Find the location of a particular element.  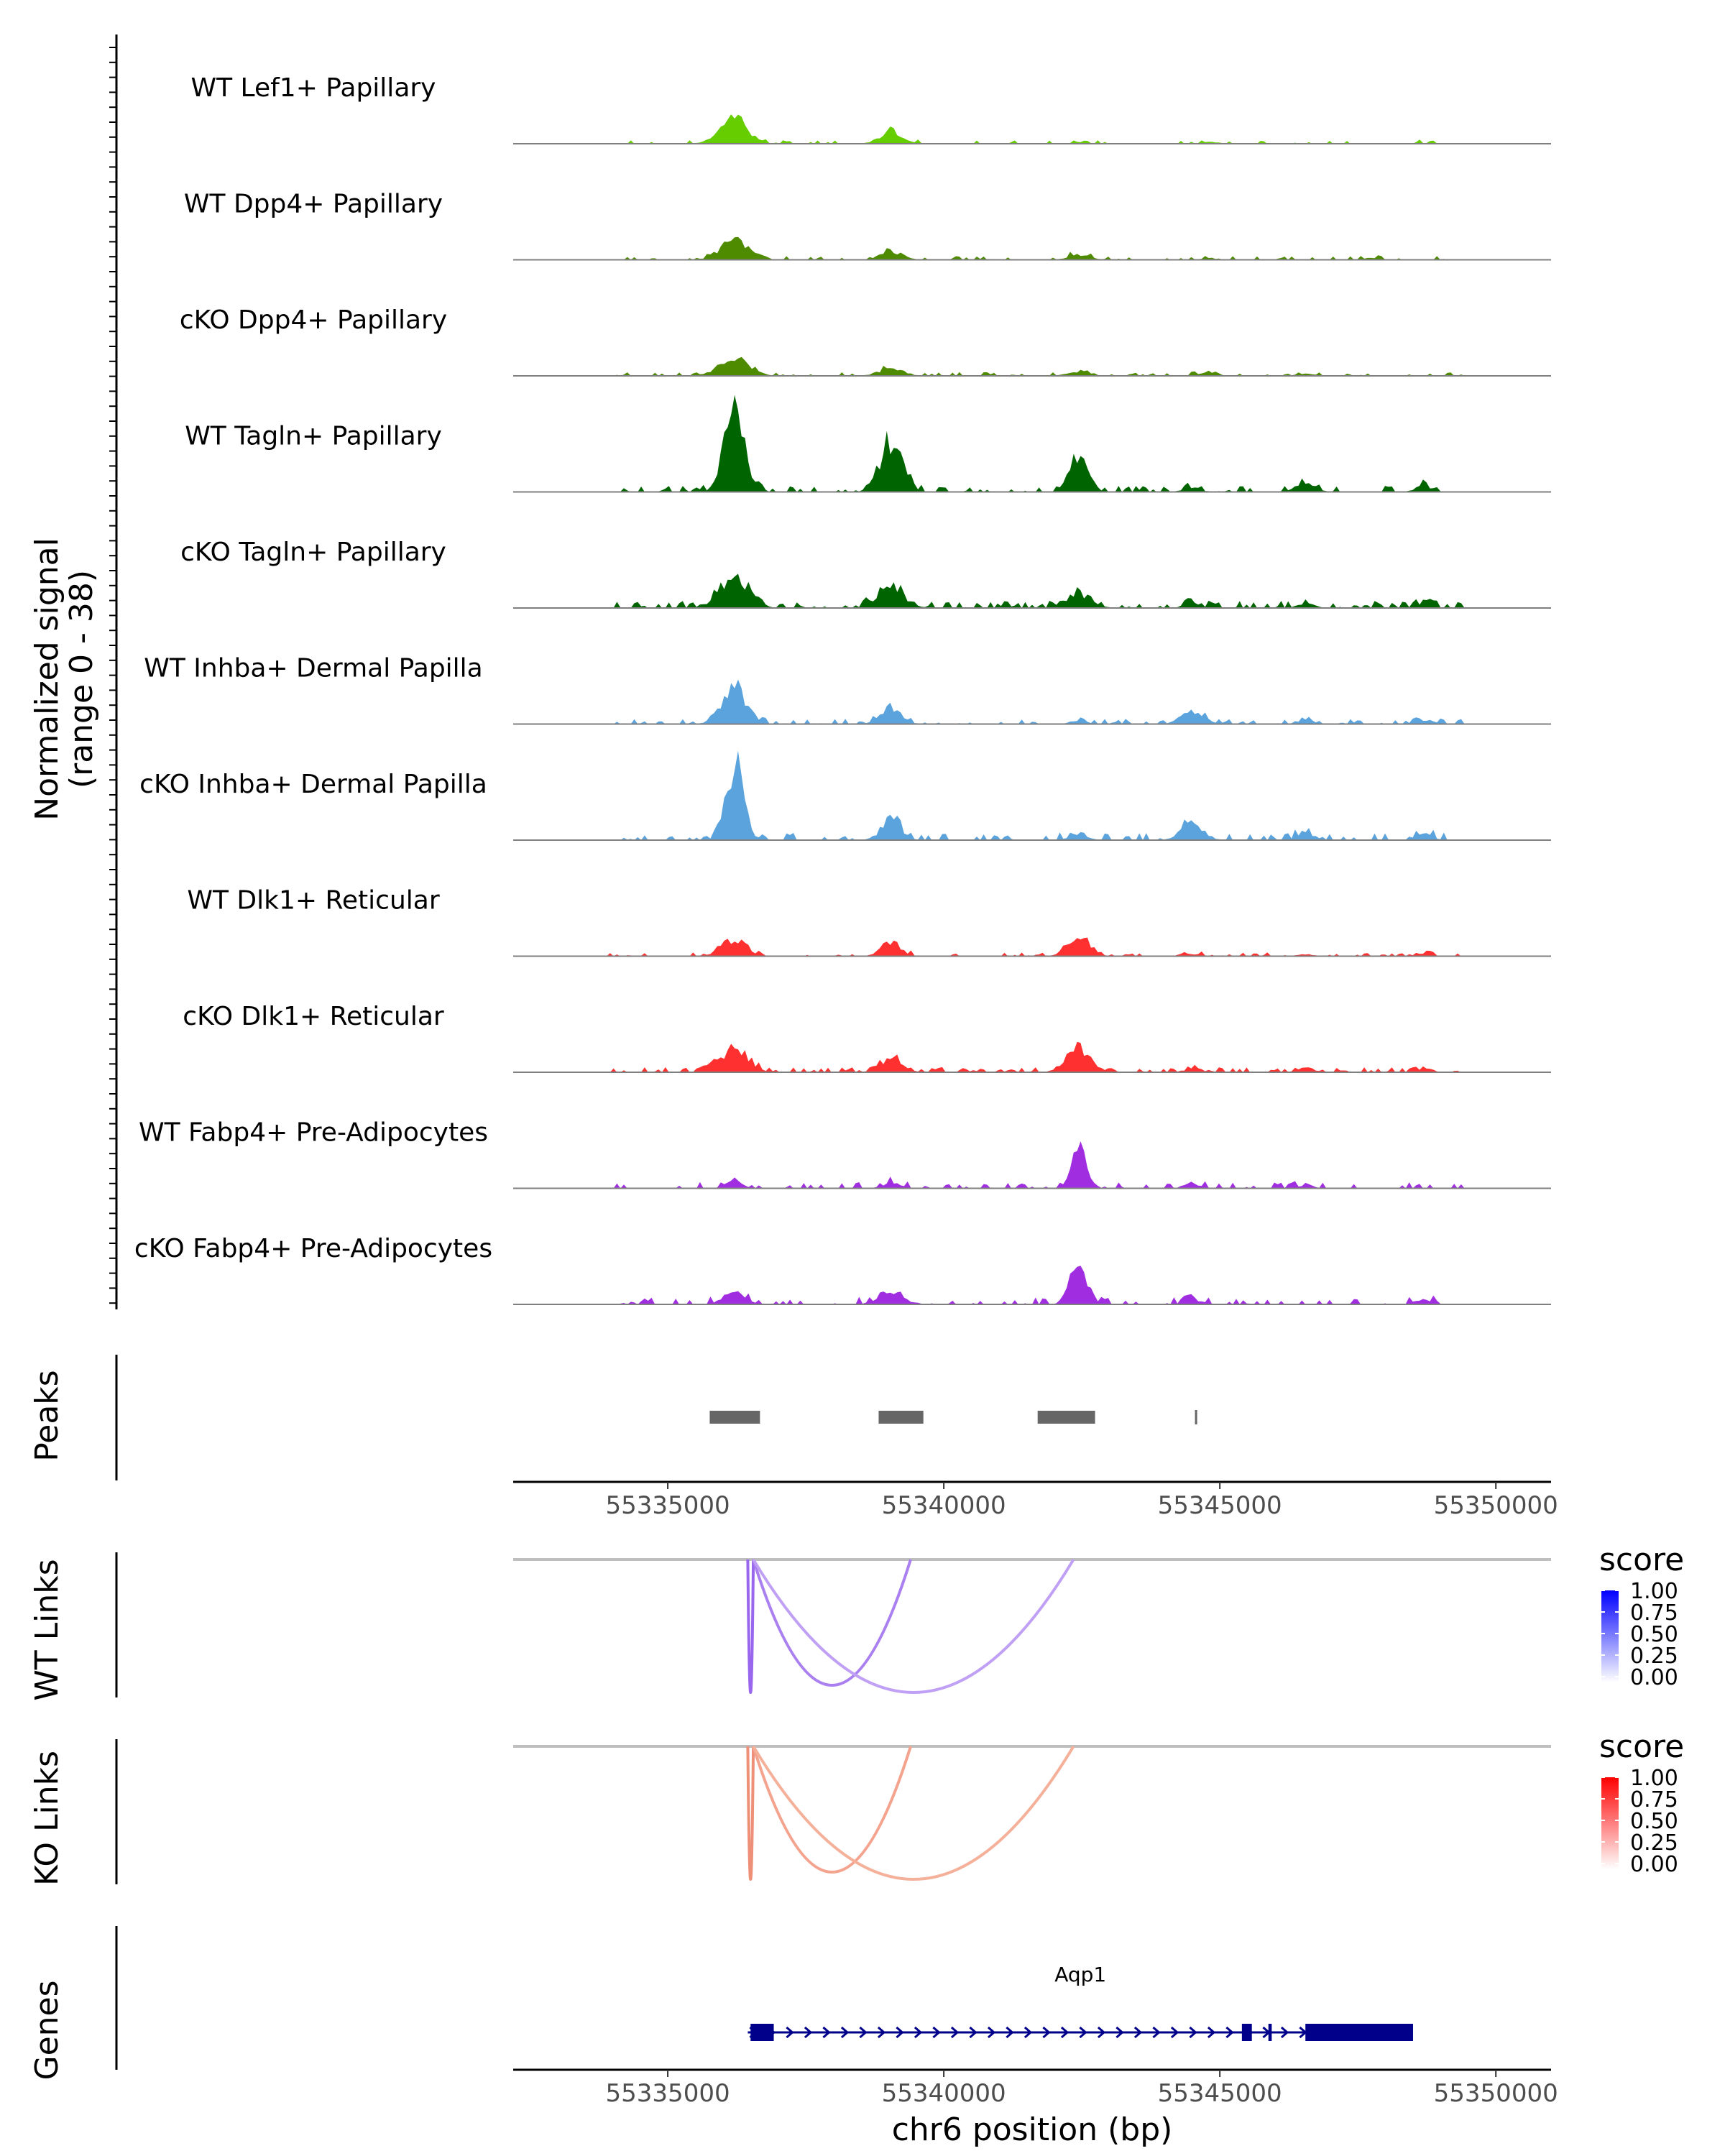

coverage-track: cKO Dlk1+ Reticular is located at coordinates (867, 1037).